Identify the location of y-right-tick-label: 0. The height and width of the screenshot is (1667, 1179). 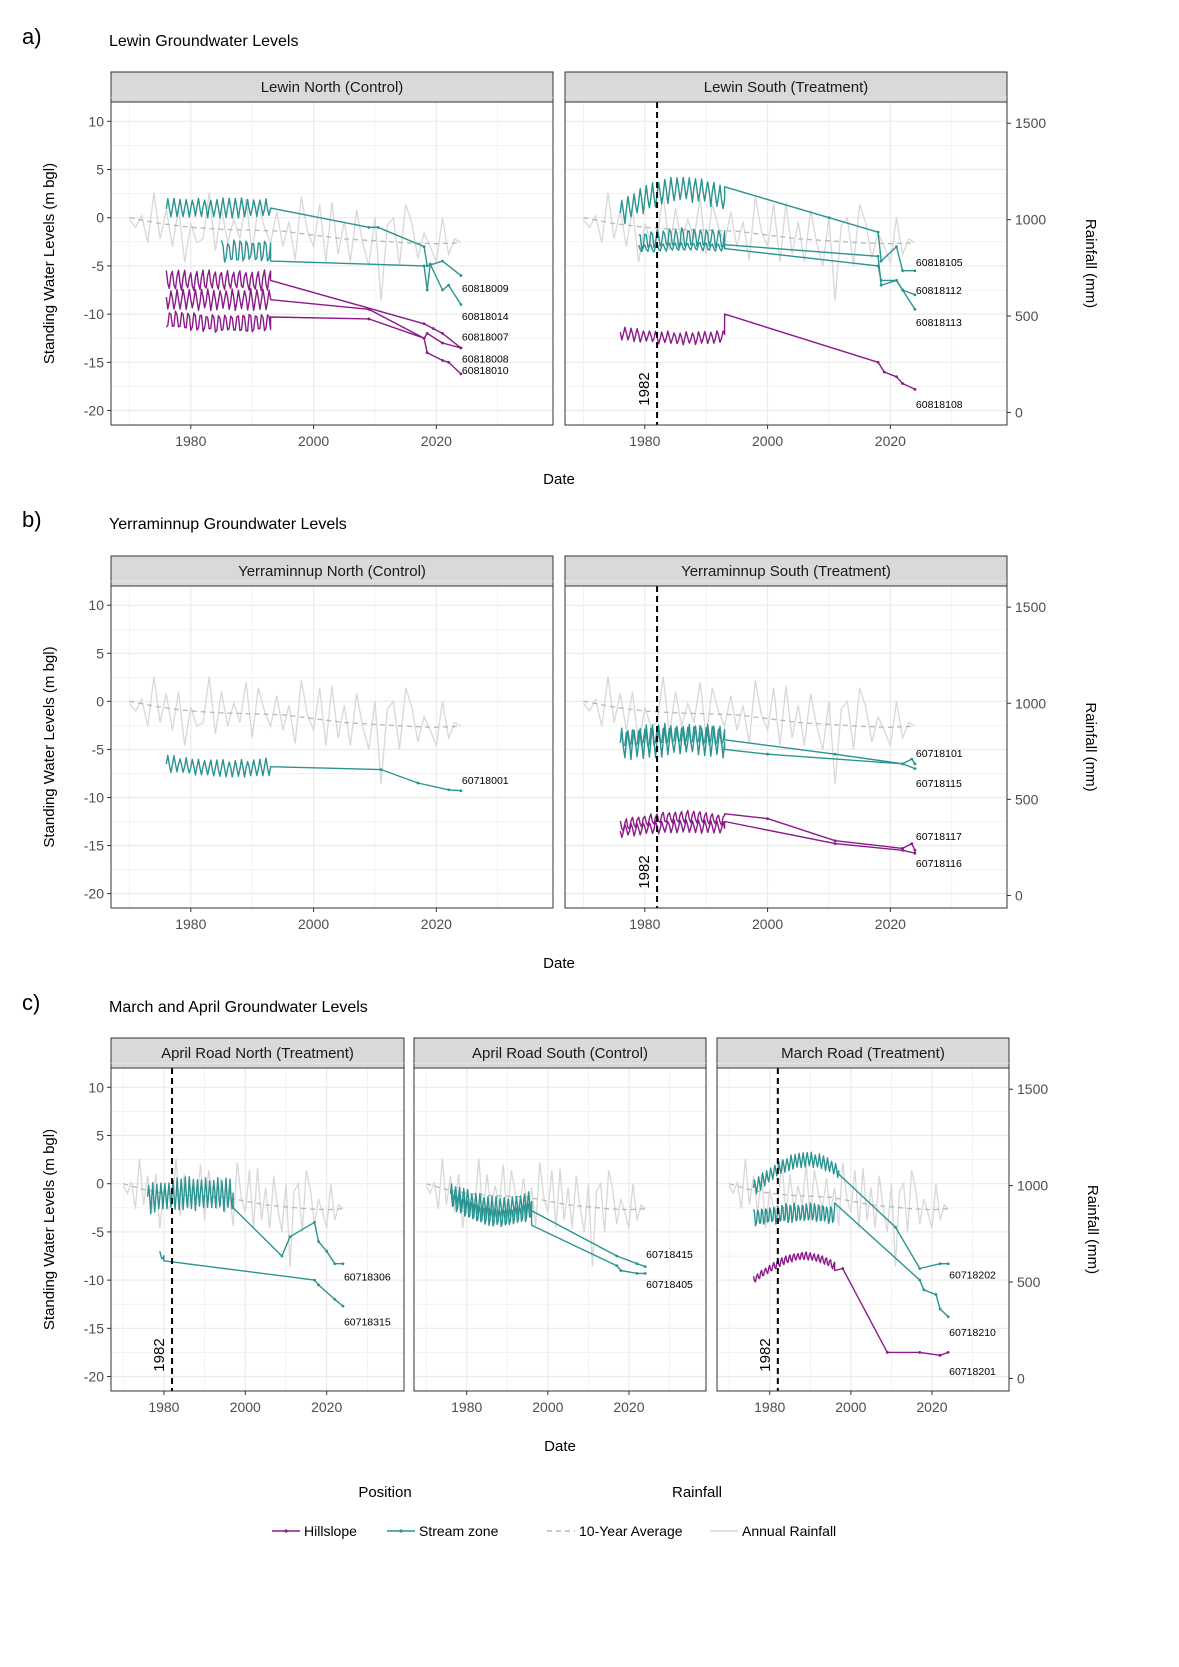
(1019, 896).